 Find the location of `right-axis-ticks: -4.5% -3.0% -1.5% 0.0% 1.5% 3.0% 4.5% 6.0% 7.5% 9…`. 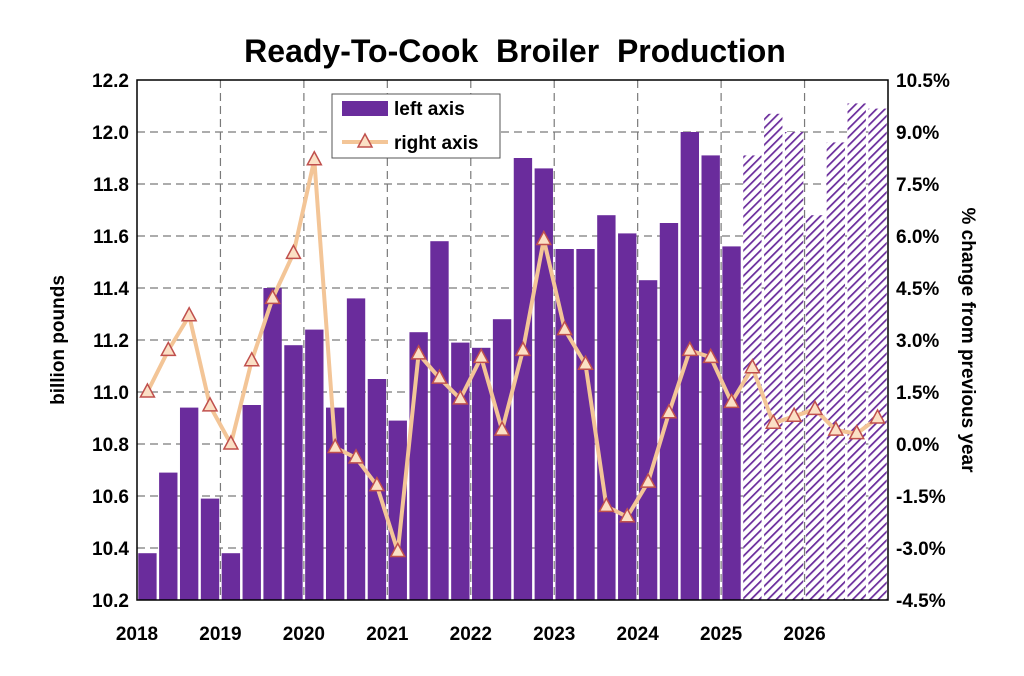

right-axis-ticks: -4.5% -3.0% -1.5% 0.0% 1.5% 3.0% 4.5% 6.0% 7.5% 9… is located at coordinates (923, 341).